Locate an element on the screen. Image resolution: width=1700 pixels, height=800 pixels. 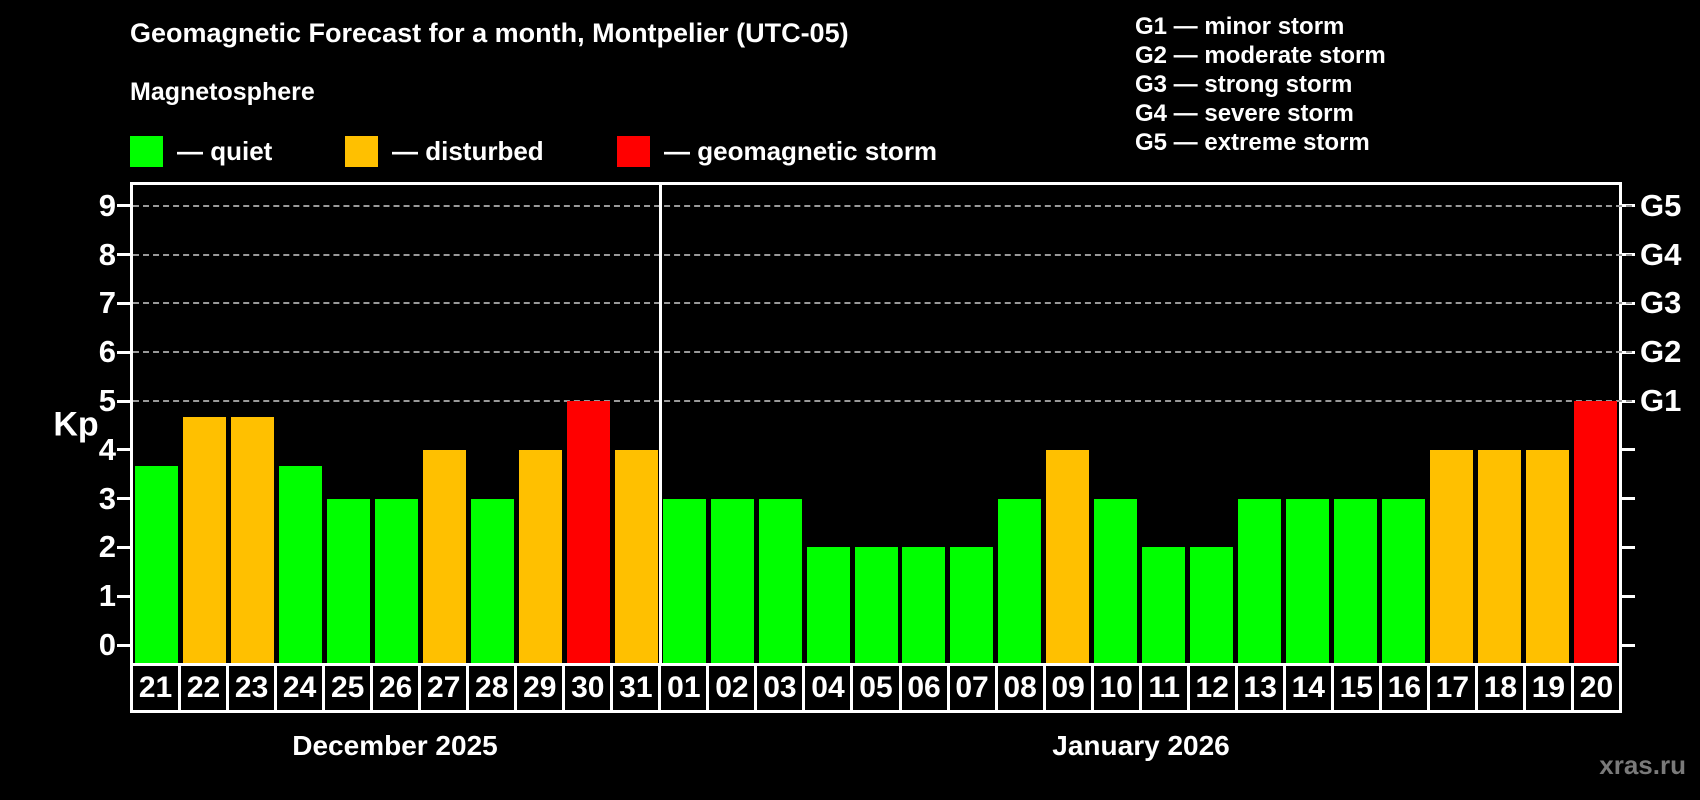
day-label-16: 16 is located at coordinates (1402, 689).